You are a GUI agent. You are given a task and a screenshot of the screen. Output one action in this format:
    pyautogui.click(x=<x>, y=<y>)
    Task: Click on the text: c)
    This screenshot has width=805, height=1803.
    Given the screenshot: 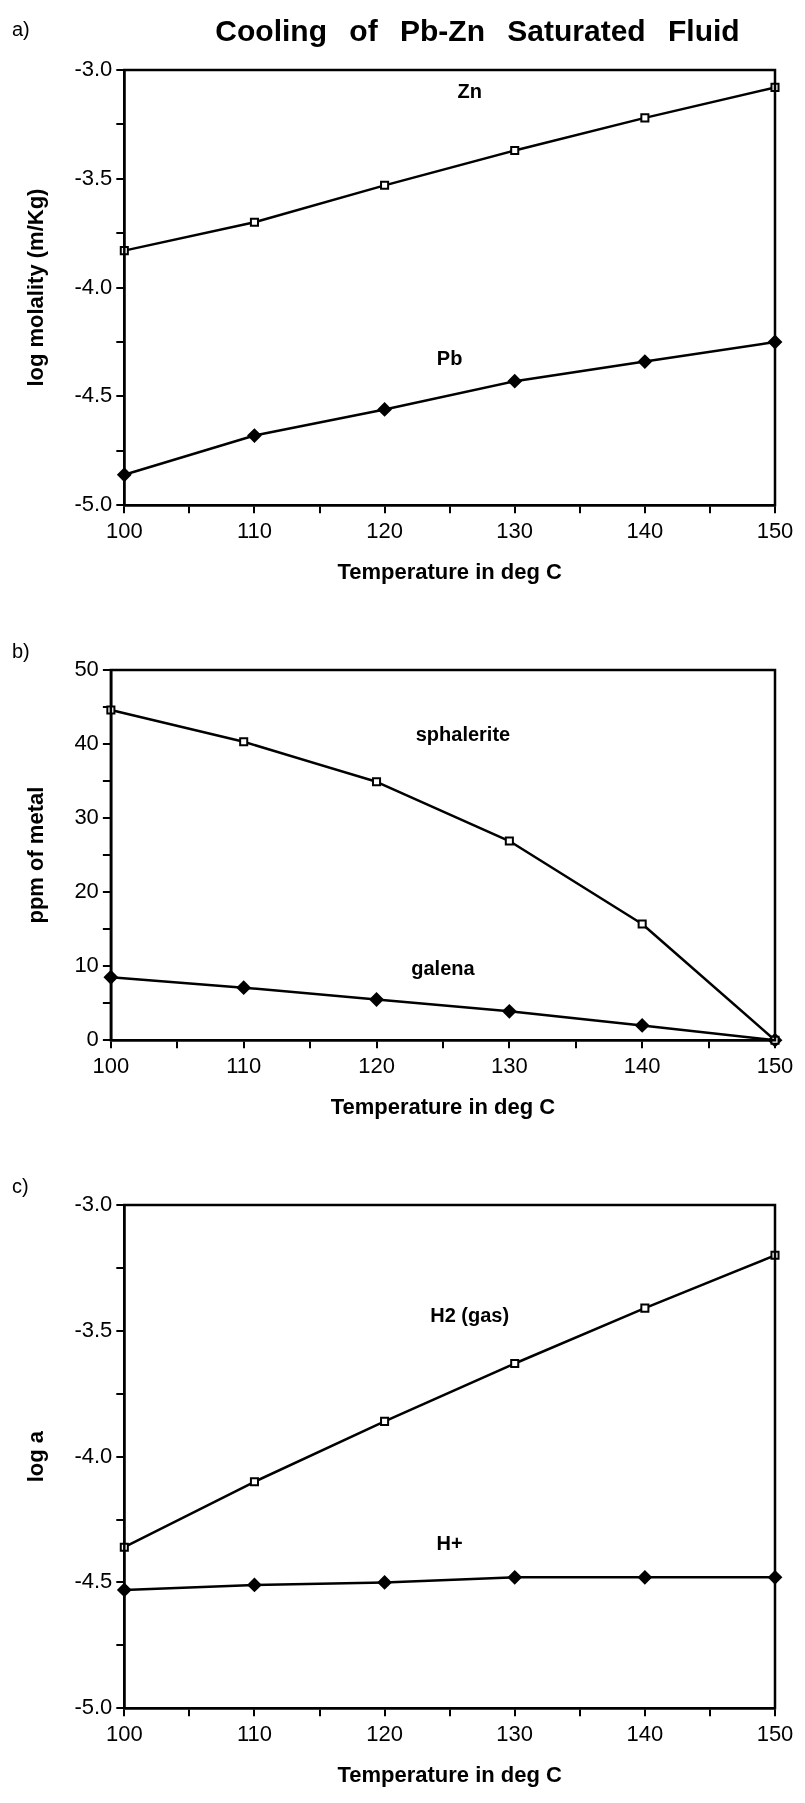 What is the action you would take?
    pyautogui.click(x=20, y=1186)
    